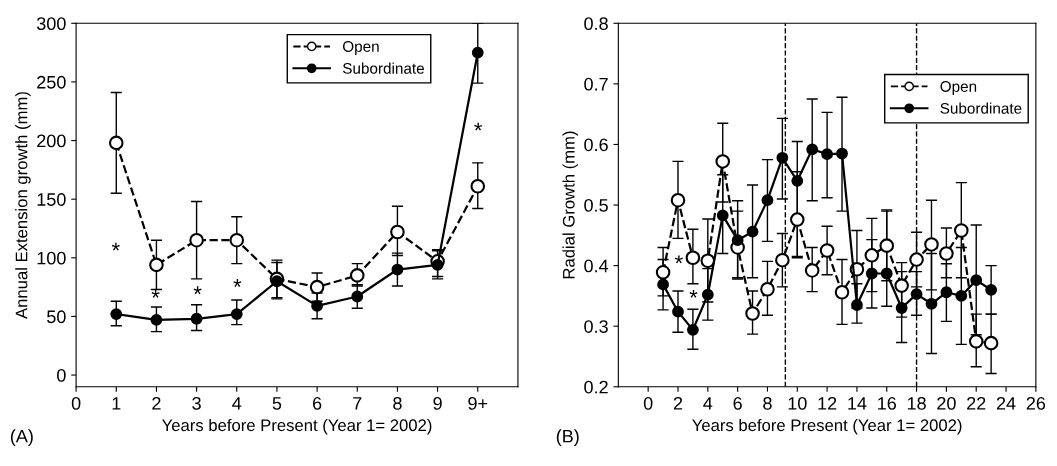 The width and height of the screenshot is (1057, 466). Describe the element at coordinates (56, 317) in the screenshot. I see `y-tick-label: 50` at that location.